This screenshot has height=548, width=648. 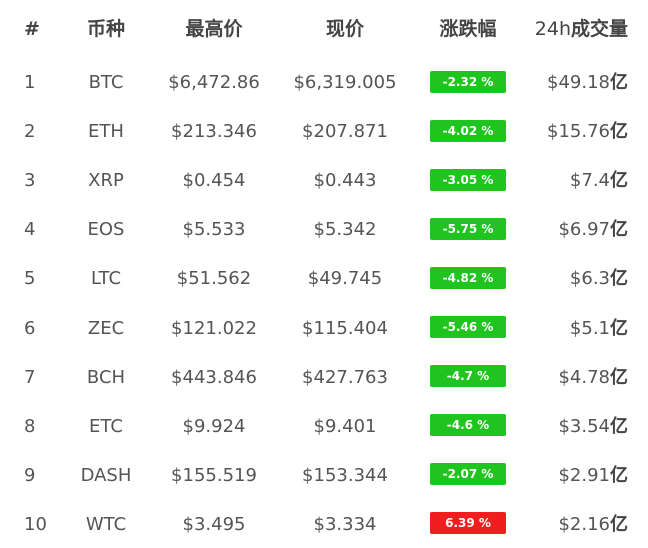 What do you see at coordinates (584, 230) in the screenshot?
I see `volume-value: $6.97` at bounding box center [584, 230].